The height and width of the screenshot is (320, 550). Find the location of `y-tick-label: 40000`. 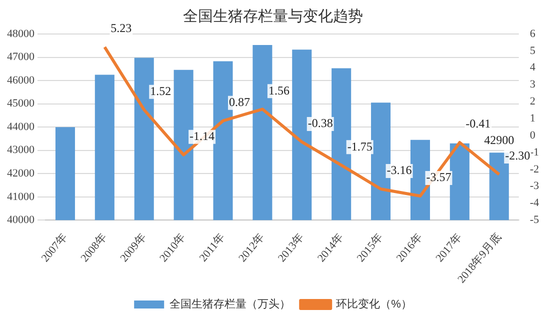

y-tick-label: 40000 is located at coordinates (21, 220).